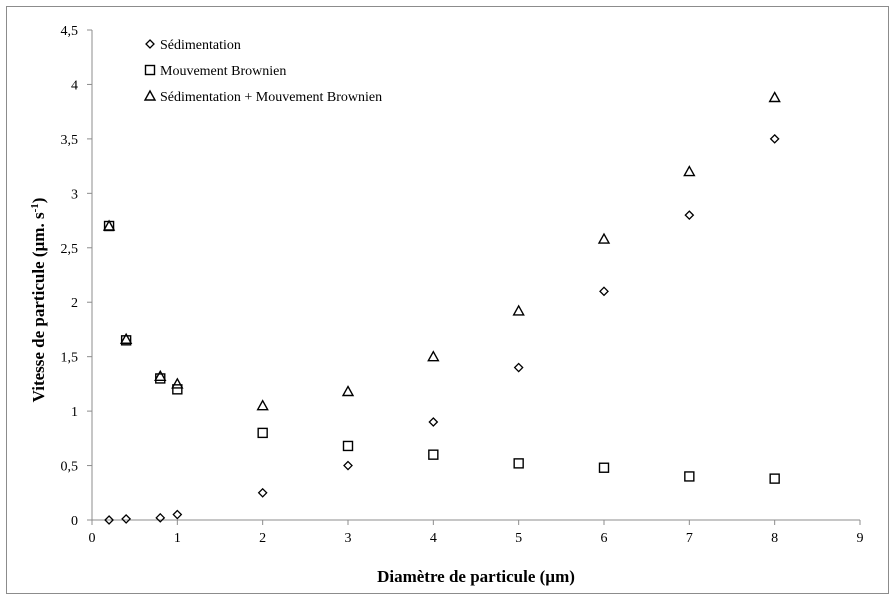 The height and width of the screenshot is (596, 895). What do you see at coordinates (76, 276) in the screenshot?
I see `y-axis-ticks: 0 0,5 1 1,5 2 2,5 3 3,5 4 4,5` at bounding box center [76, 276].